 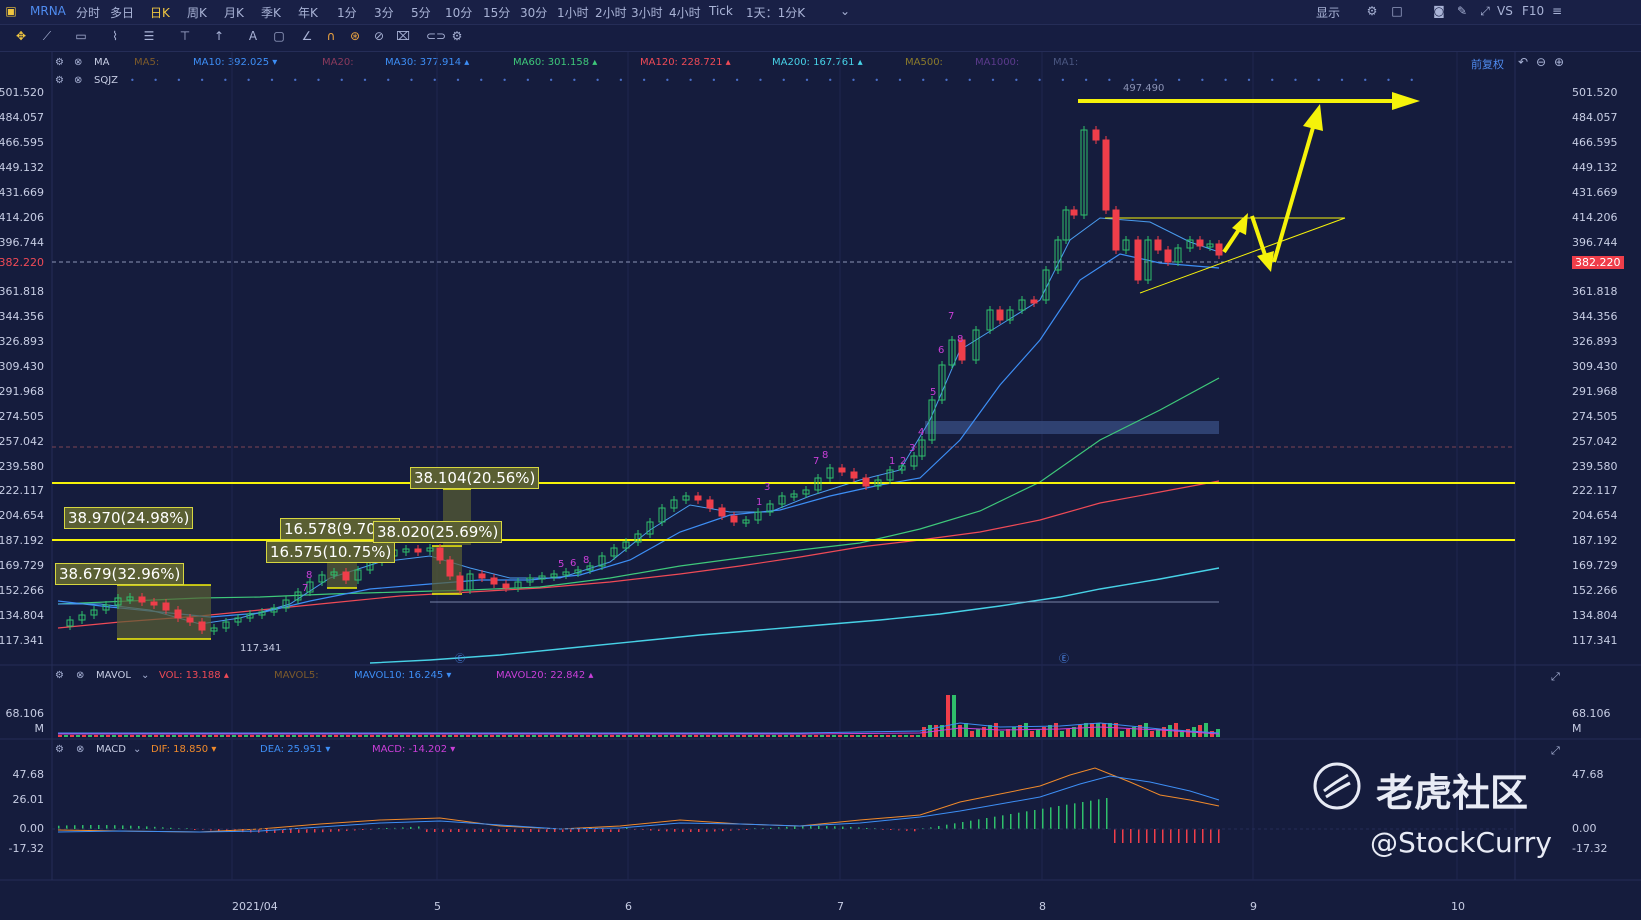 What do you see at coordinates (59, 80) in the screenshot?
I see `sqjz-settings-icon: ⚙` at bounding box center [59, 80].